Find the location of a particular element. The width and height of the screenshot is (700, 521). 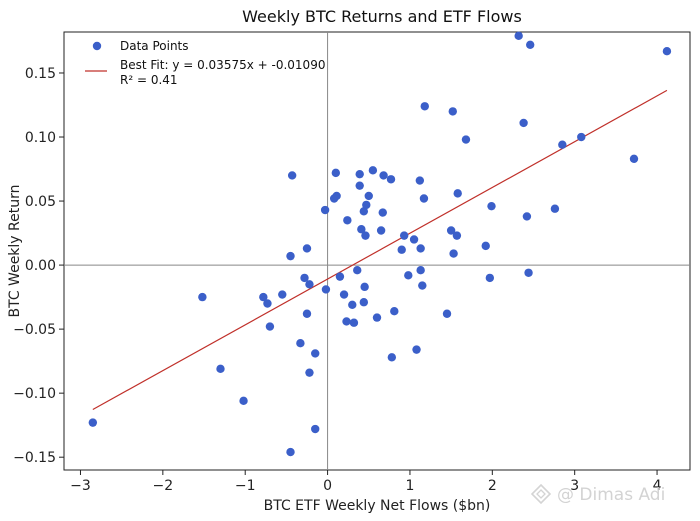

x-tick-label: 3 is located at coordinates (574, 486).